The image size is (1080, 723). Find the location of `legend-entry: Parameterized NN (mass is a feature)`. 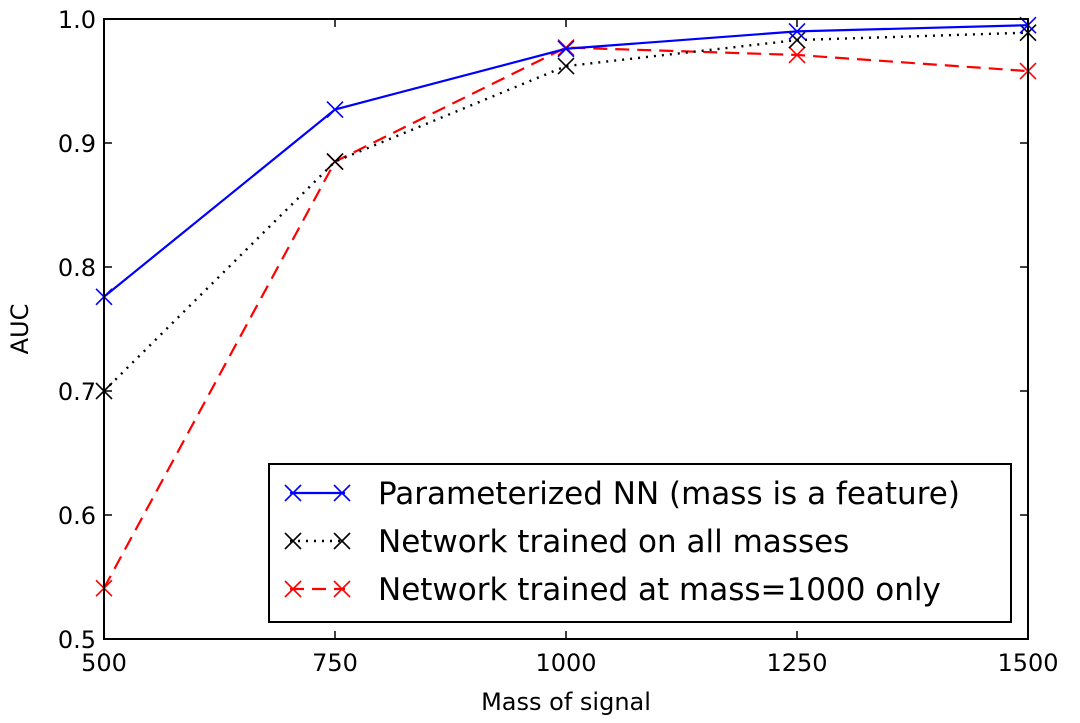

legend-entry: Parameterized NN (mass is a feature) is located at coordinates (622, 494).